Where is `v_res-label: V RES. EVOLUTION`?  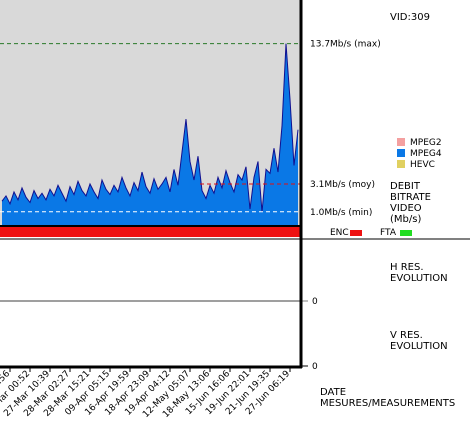 v_res-label: V RES. EVOLUTION is located at coordinates (419, 341).